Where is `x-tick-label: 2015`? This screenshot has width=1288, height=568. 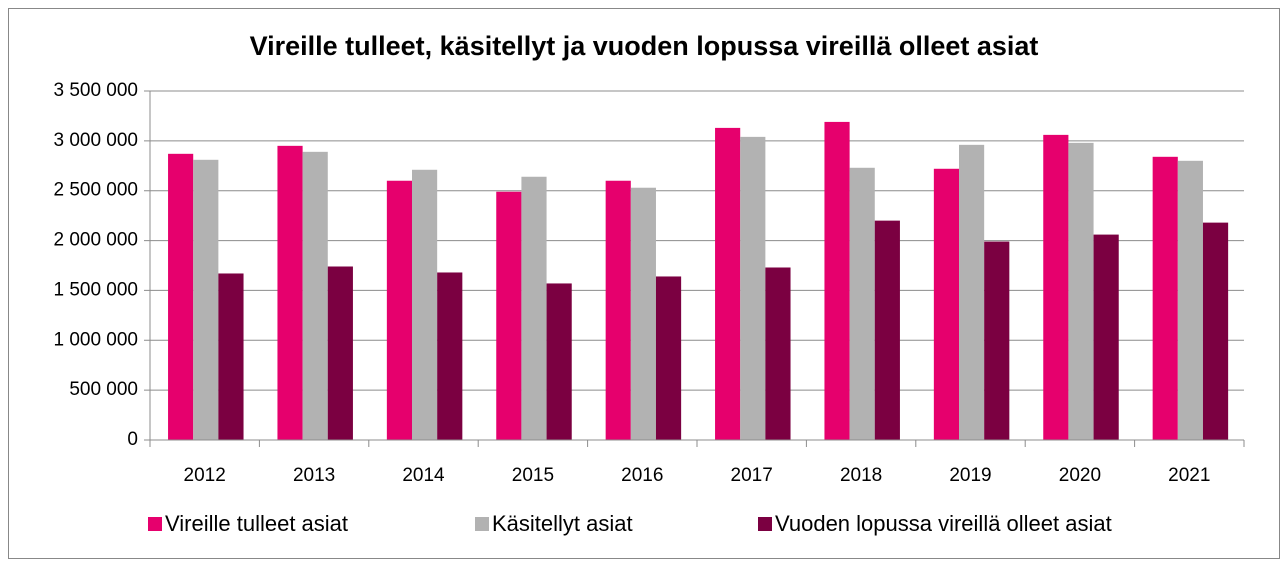 x-tick-label: 2015 is located at coordinates (533, 475).